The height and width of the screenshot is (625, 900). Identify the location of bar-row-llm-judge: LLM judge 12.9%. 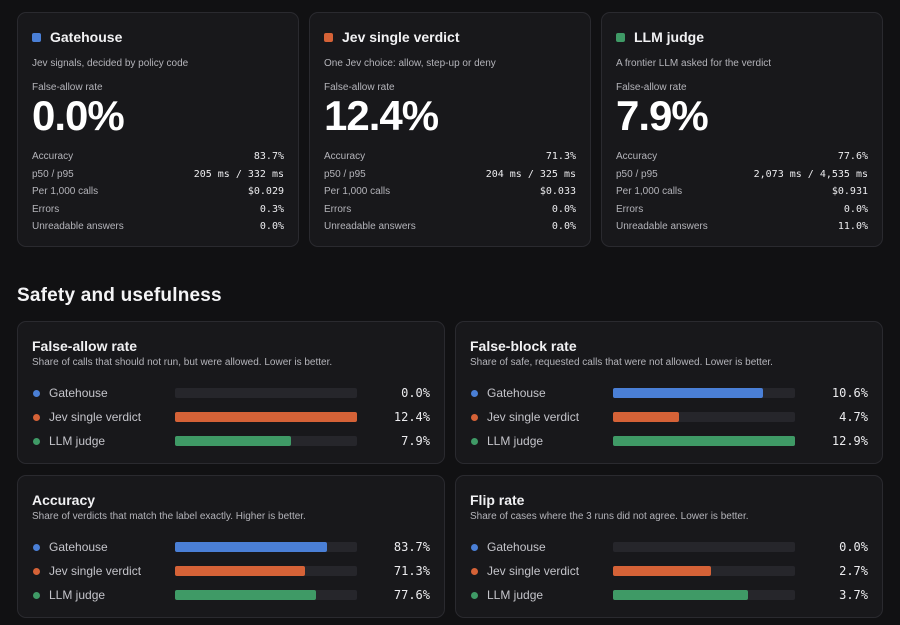
(669, 441).